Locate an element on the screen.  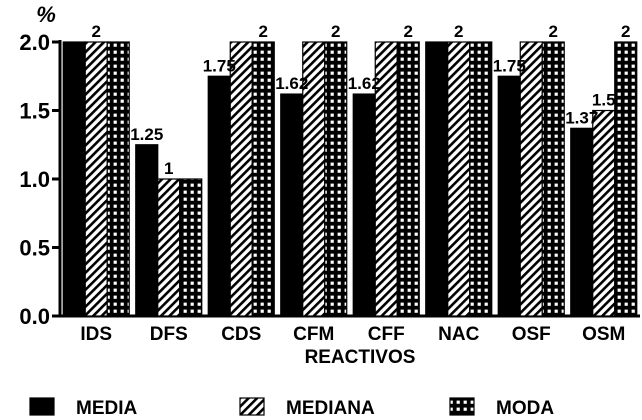
bar-moda-osf is located at coordinates (553, 179).